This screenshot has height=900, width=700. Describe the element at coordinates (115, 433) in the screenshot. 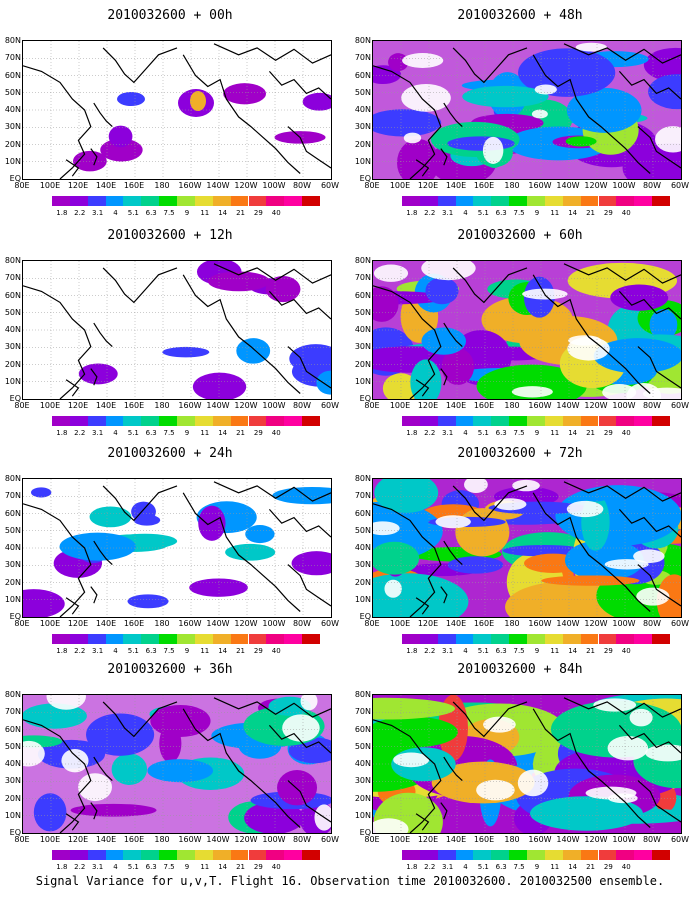

I see `colorbar-level-label: 4` at that location.